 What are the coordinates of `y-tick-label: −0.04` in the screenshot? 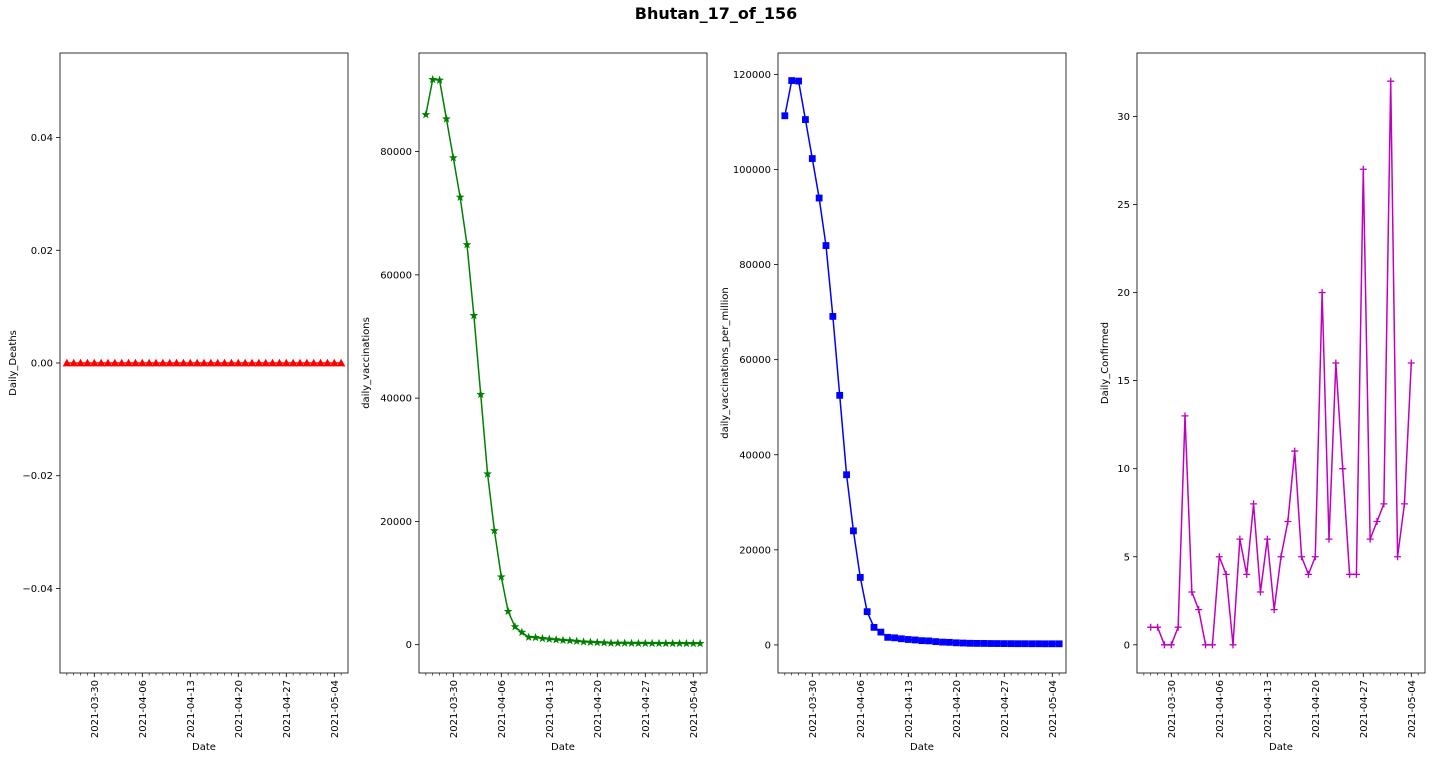 It's located at (37, 589).